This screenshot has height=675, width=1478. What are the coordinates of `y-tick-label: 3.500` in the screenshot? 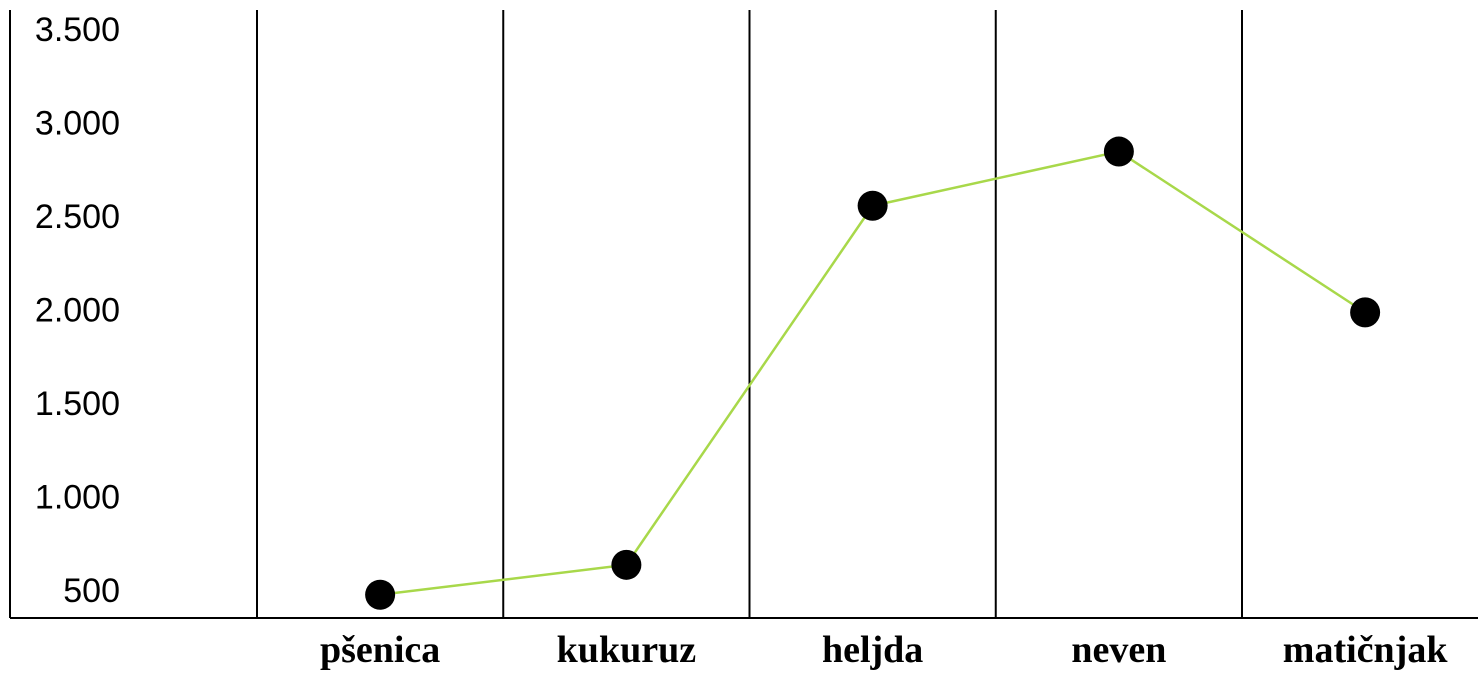 It's located at (77, 30).